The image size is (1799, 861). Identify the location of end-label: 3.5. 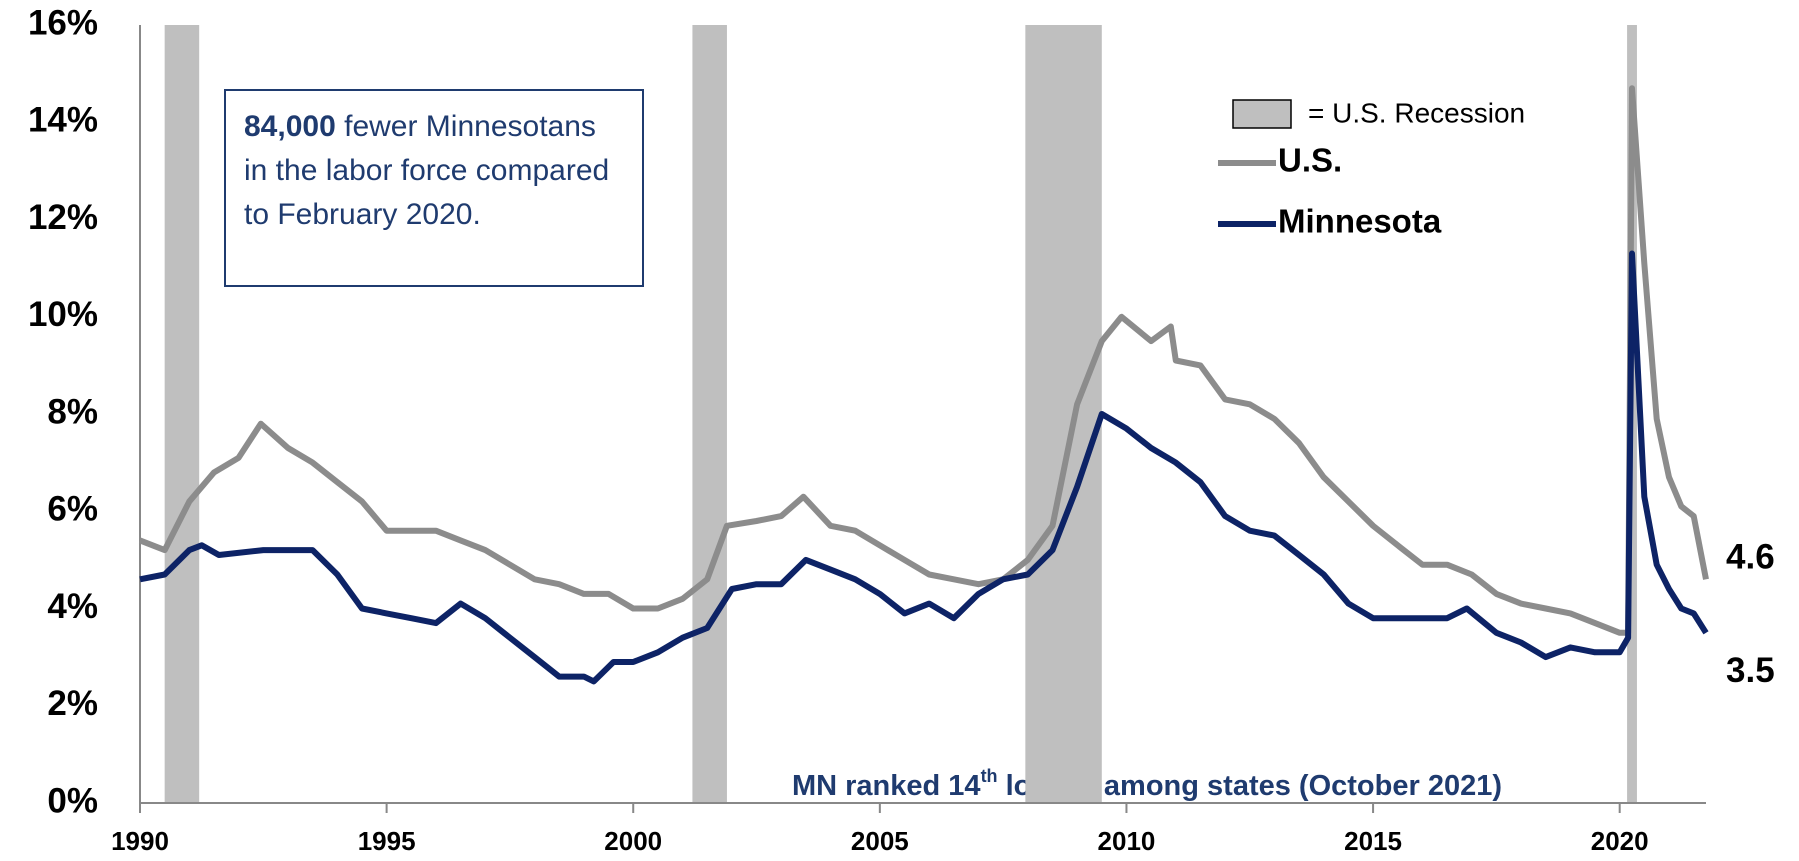
(1750, 670).